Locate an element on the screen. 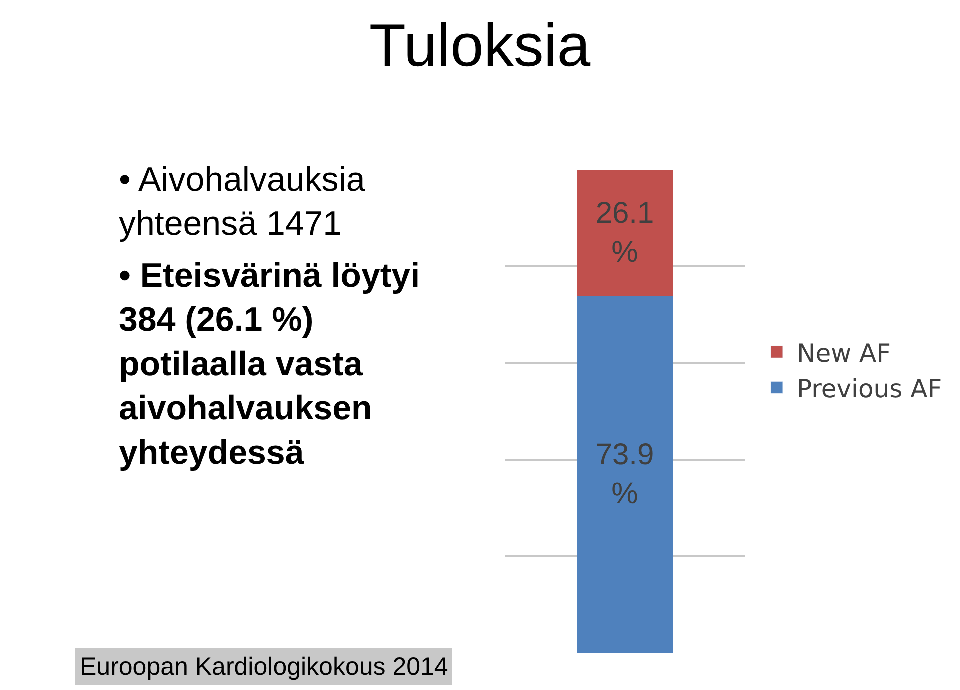 This screenshot has width=960, height=690. data-label: 73.9 % is located at coordinates (625, 474).